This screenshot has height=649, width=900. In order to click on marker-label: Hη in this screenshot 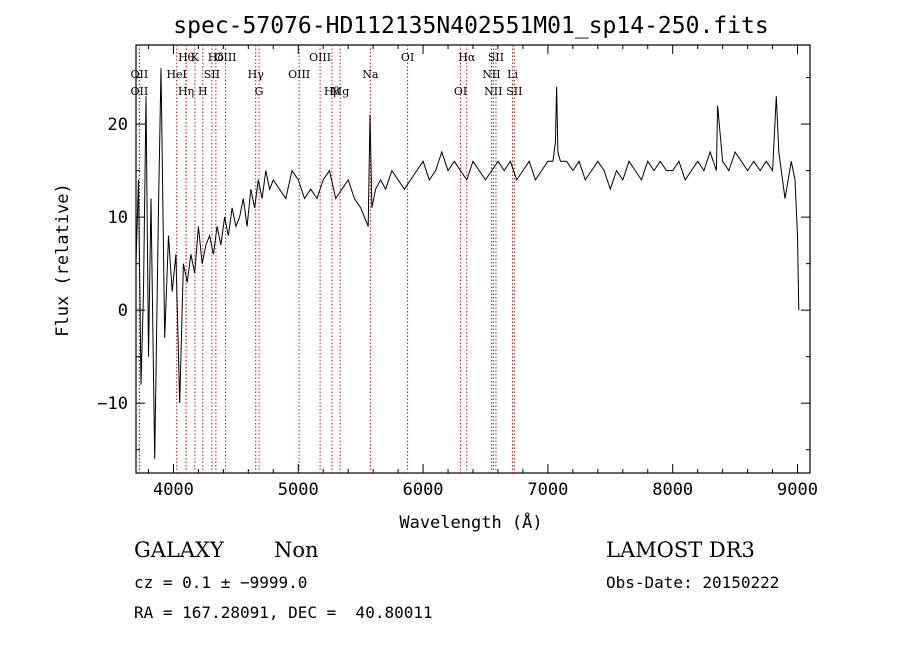, I will do `click(186, 91)`.